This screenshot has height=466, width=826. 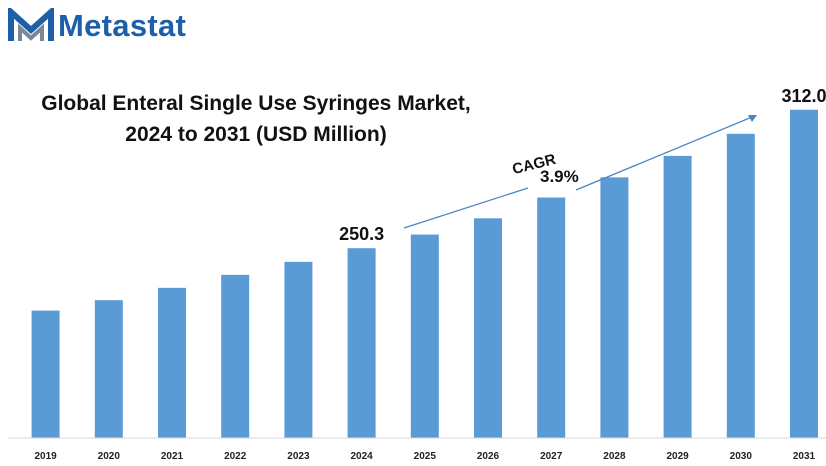 I want to click on x-tick-label: 2025, so click(x=425, y=456).